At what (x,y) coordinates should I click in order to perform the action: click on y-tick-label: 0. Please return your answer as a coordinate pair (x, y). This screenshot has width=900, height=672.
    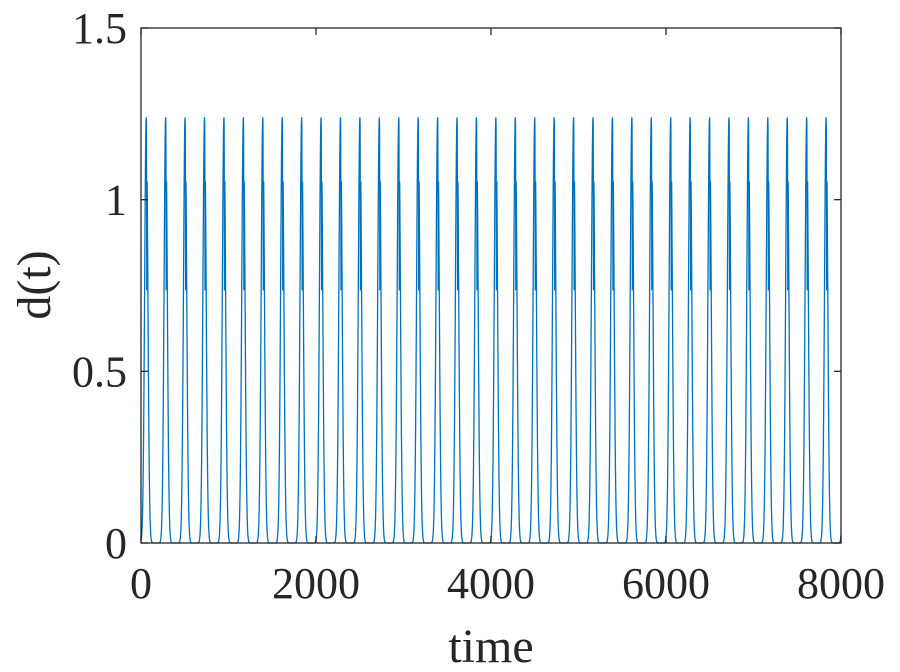
    Looking at the image, I should click on (116, 543).